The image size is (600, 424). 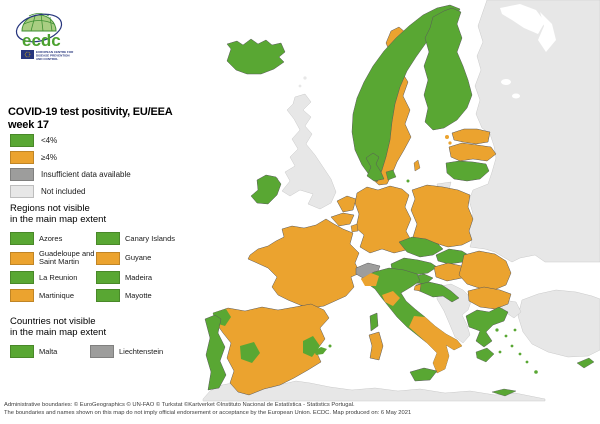 What do you see at coordinates (558, 323) in the screenshot?
I see `map-area-turkey` at bounding box center [558, 323].